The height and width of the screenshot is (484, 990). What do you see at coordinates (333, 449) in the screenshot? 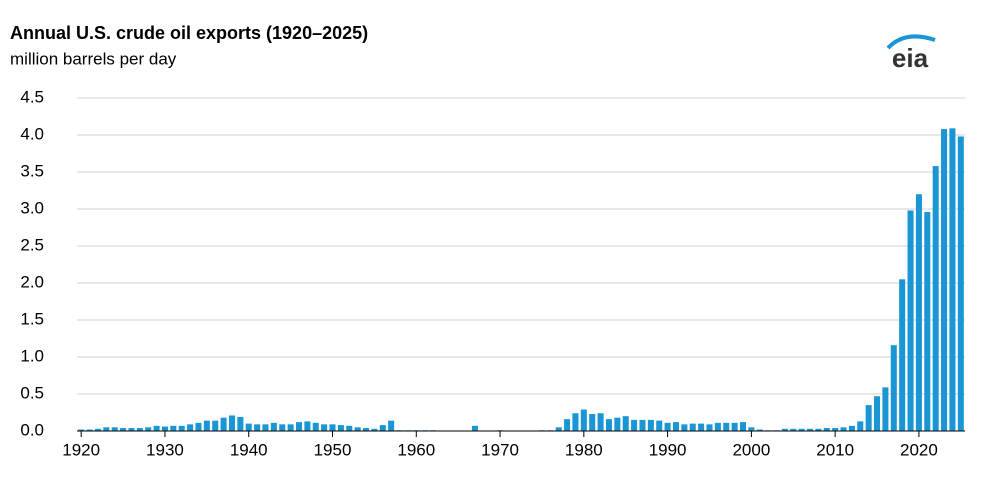
I see `x-tick-label: 1950` at bounding box center [333, 449].